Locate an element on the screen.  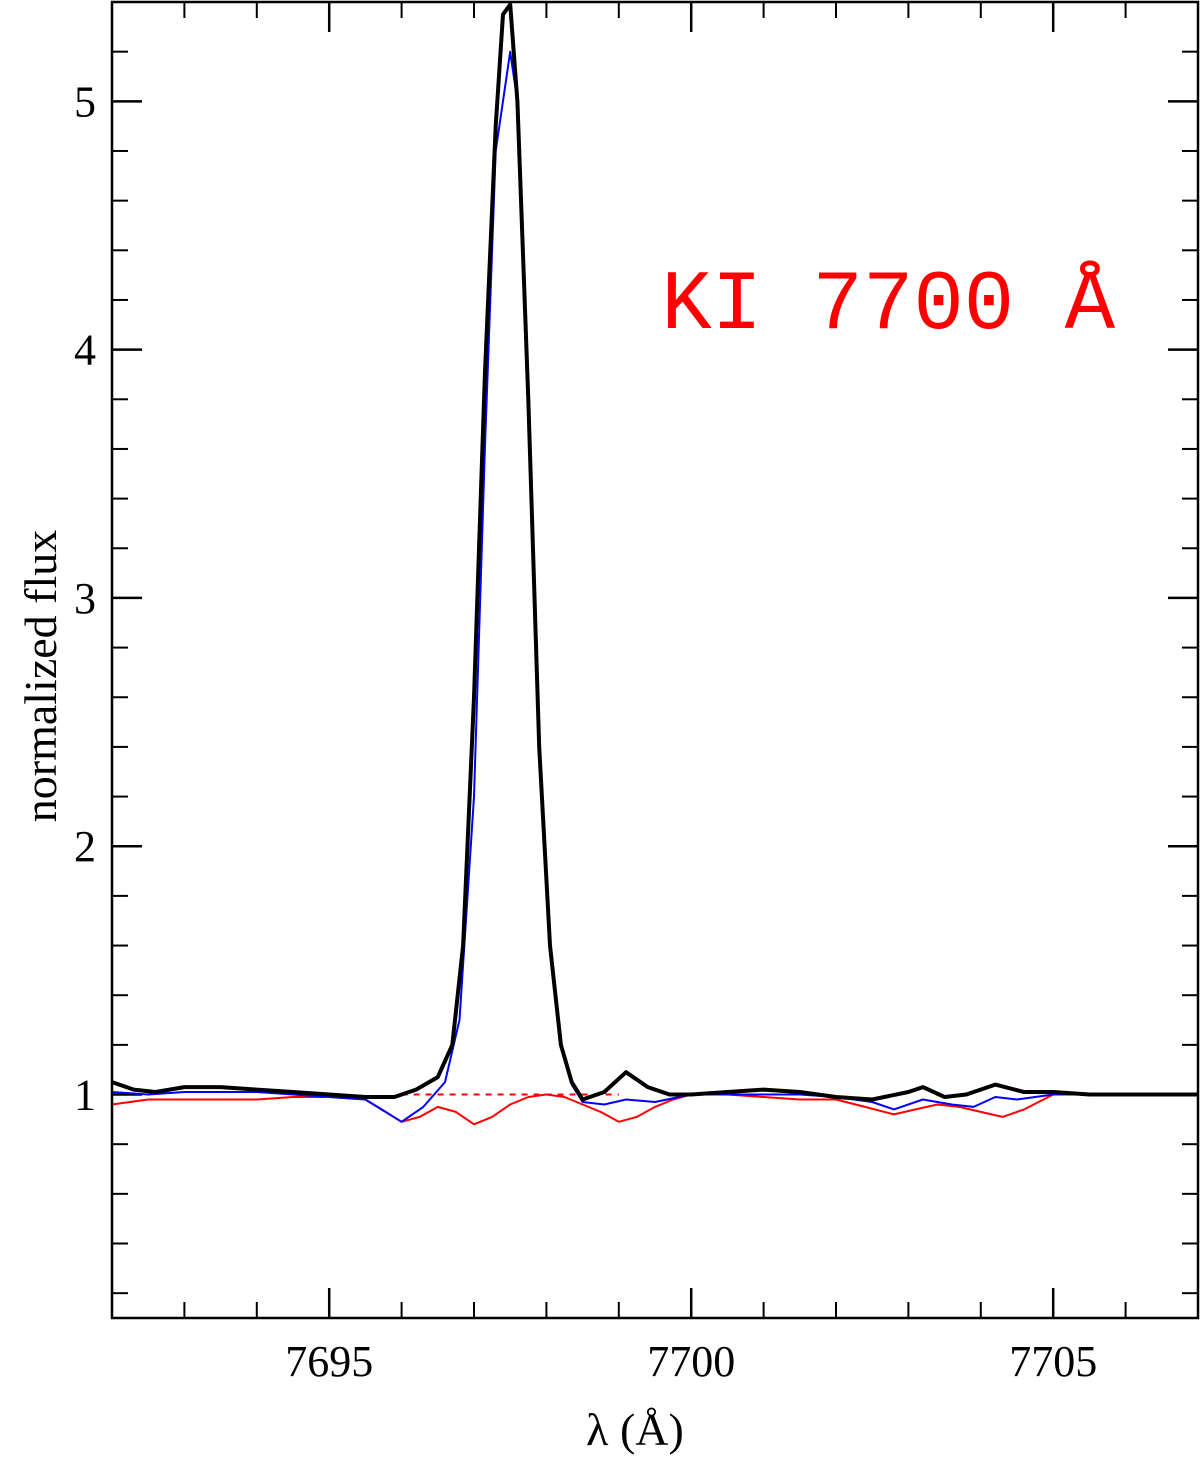
y-tick-label: 2 is located at coordinates (85, 846).